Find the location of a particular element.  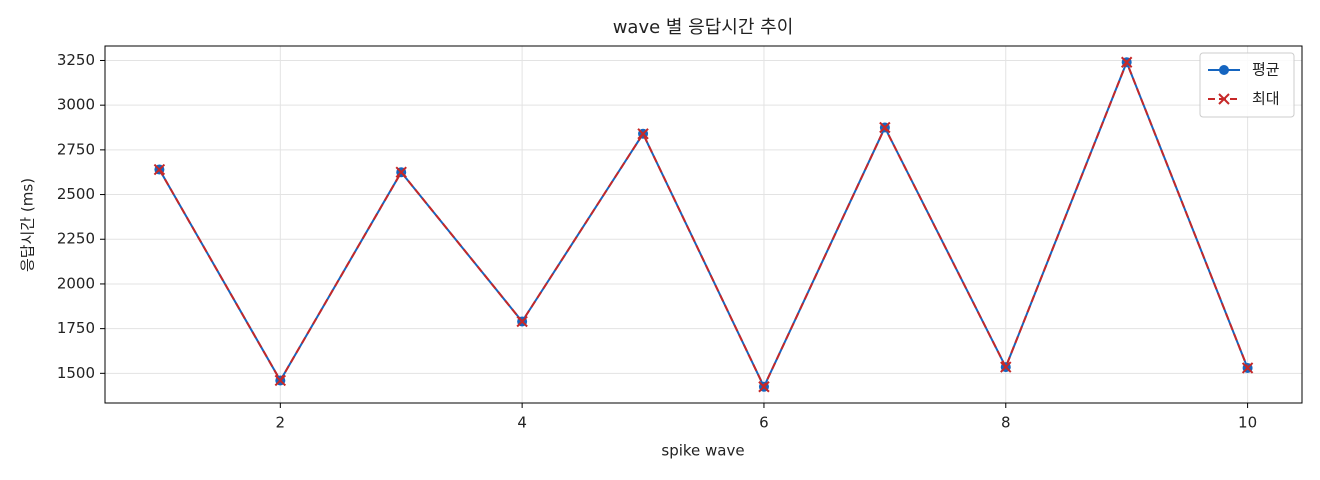

y-tick-label: 3250 is located at coordinates (76, 60).